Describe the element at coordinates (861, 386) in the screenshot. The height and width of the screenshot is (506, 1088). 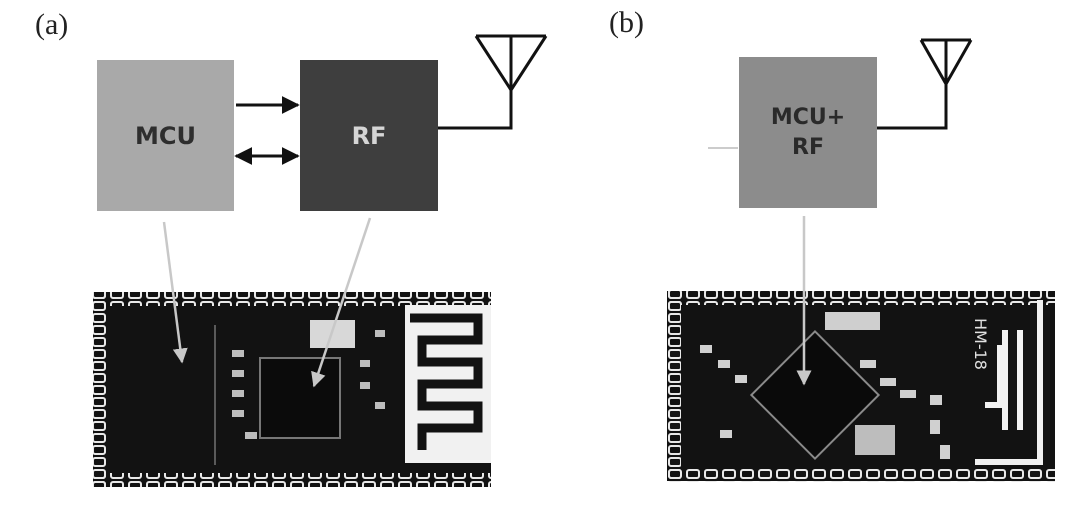
I see `module-b-photo: HM-18` at that location.